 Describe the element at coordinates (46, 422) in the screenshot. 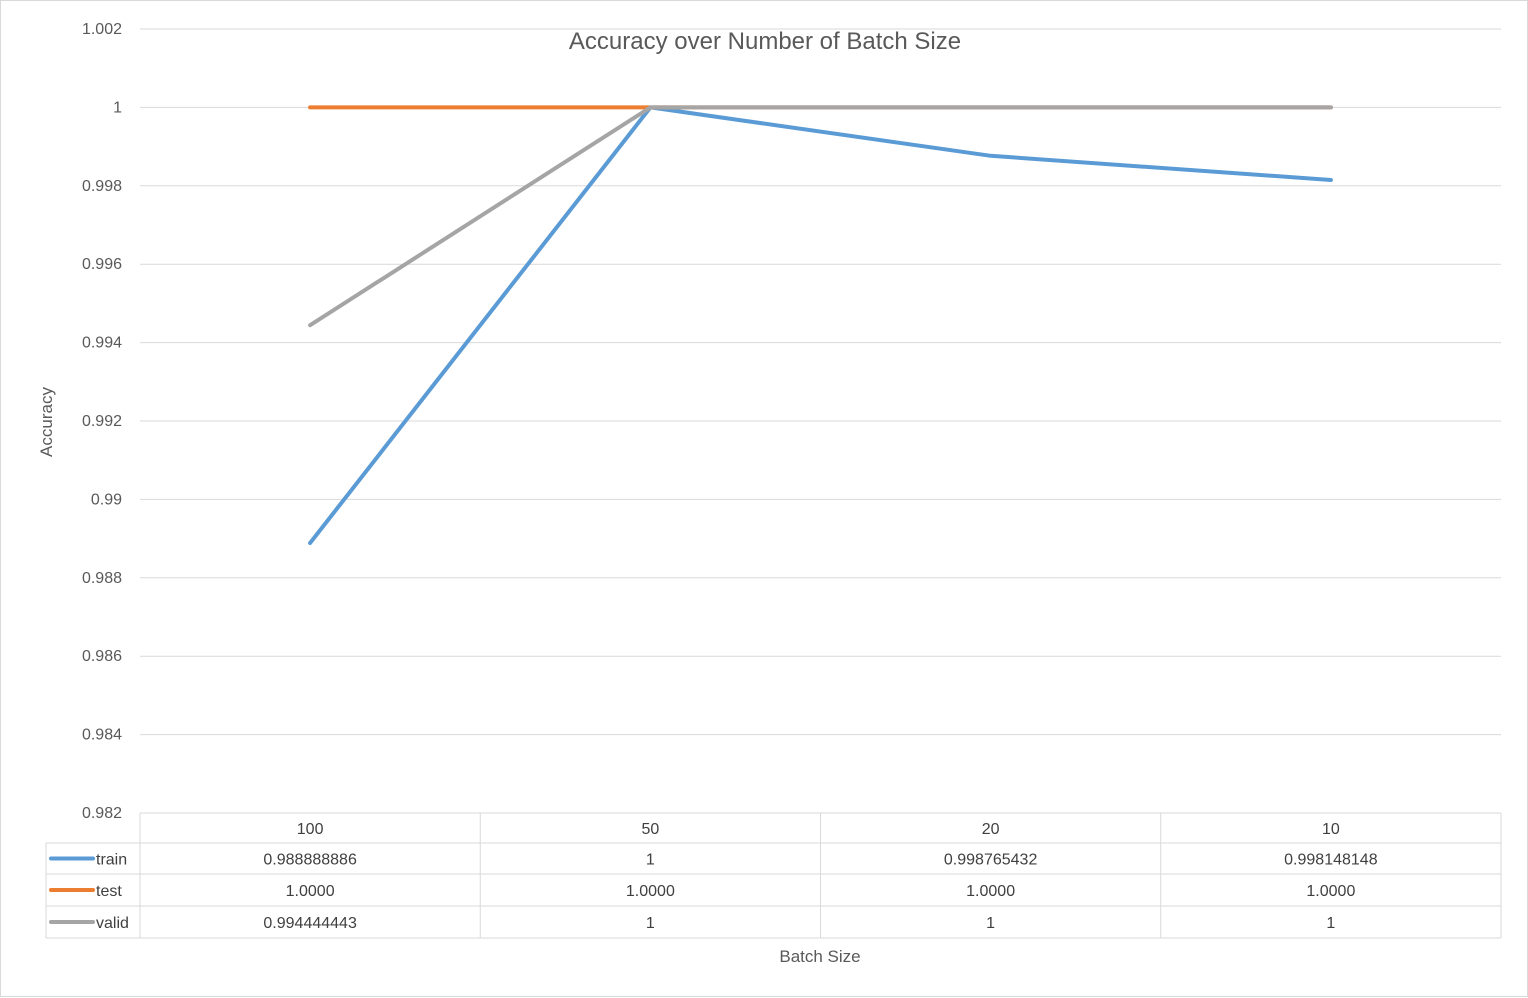

I see `y-axis-label: Accuracy` at that location.